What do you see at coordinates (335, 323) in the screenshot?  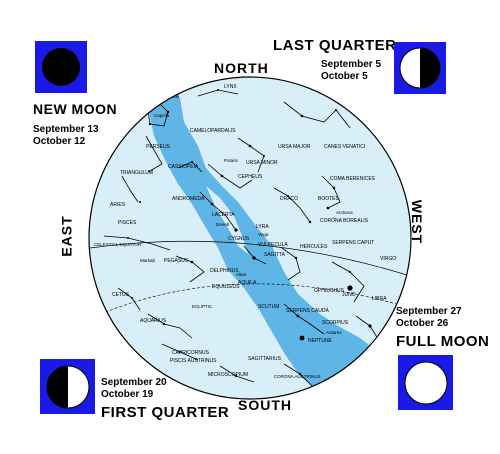 I see `svg-text: SCORPIUS` at bounding box center [335, 323].